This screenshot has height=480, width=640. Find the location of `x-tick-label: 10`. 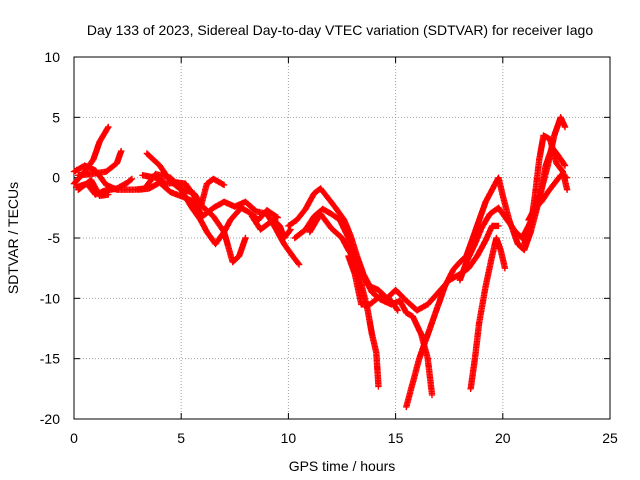

x-tick-label: 10 is located at coordinates (289, 438).